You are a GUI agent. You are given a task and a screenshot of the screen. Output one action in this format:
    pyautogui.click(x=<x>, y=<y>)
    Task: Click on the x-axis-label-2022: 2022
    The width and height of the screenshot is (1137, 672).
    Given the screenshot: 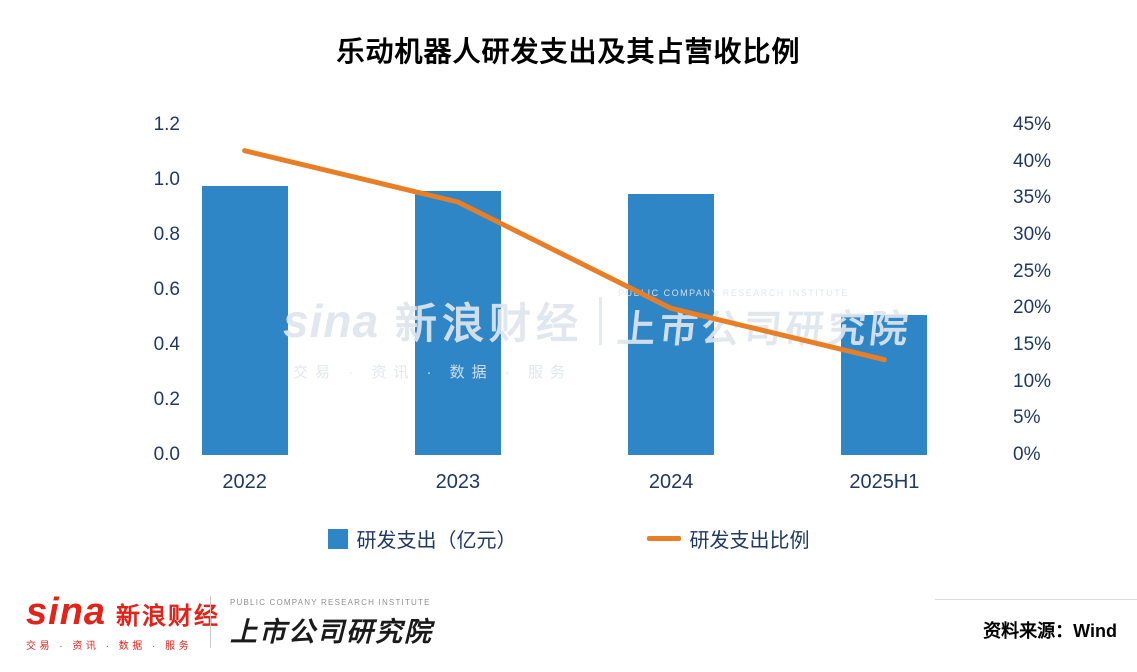 What is the action you would take?
    pyautogui.click(x=244, y=482)
    